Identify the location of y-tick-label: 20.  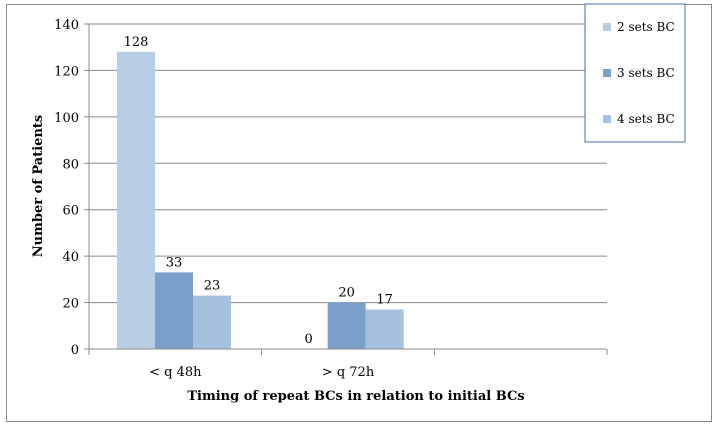
(70, 304).